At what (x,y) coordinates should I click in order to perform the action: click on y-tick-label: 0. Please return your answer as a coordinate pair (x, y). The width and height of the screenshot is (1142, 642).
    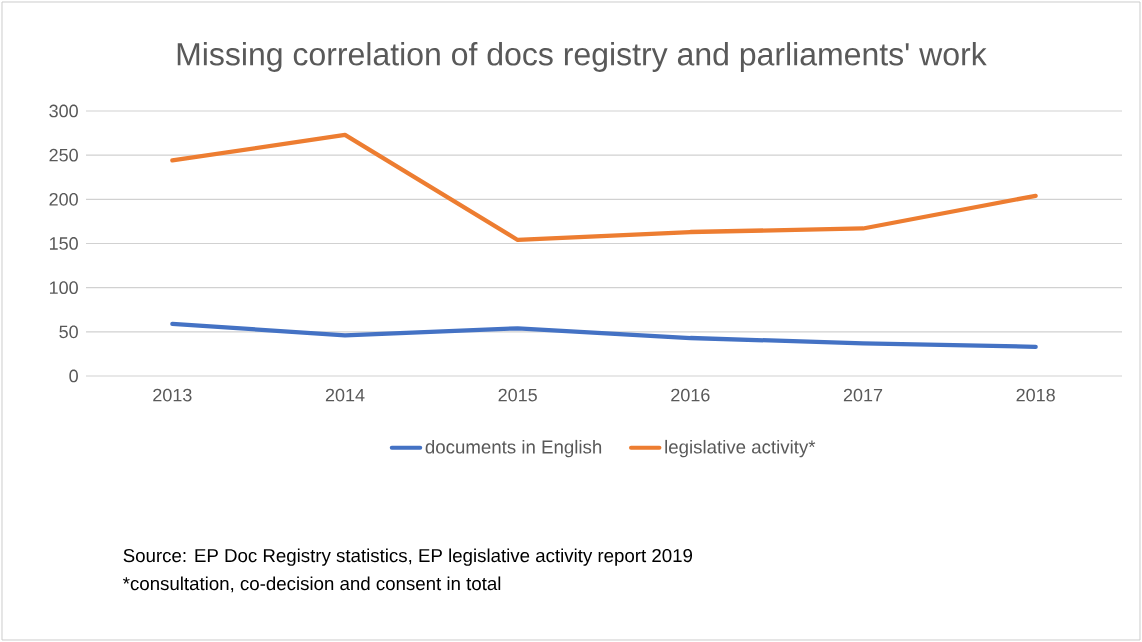
    Looking at the image, I should click on (73, 376).